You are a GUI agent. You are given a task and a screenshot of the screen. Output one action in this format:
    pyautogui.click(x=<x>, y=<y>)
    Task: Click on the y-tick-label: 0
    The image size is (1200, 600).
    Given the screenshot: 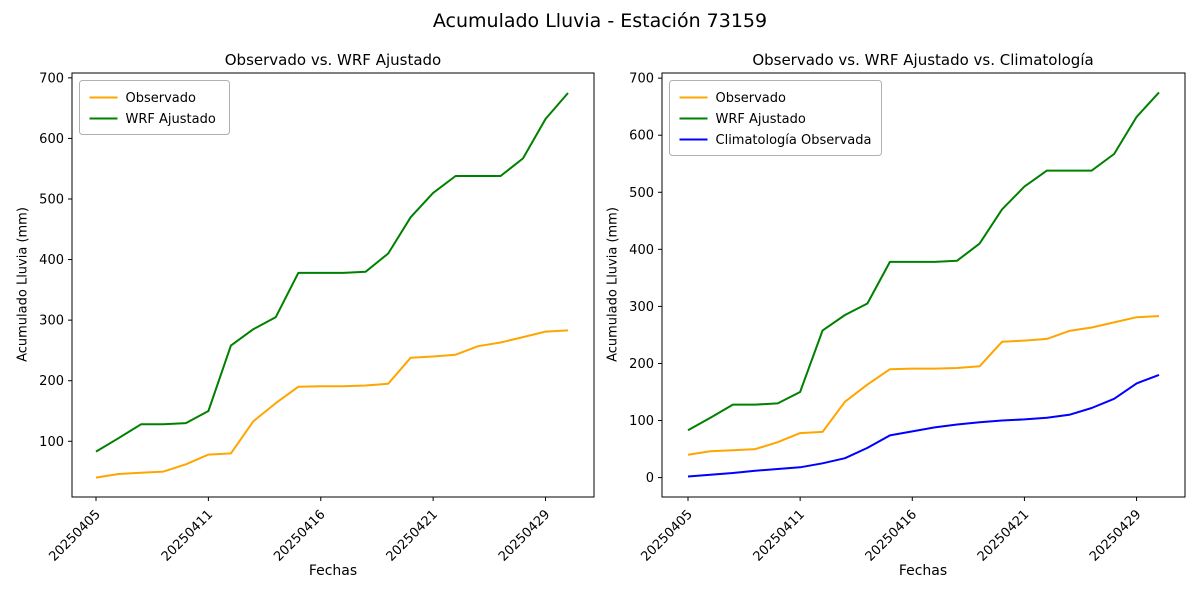 What is the action you would take?
    pyautogui.click(x=650, y=478)
    